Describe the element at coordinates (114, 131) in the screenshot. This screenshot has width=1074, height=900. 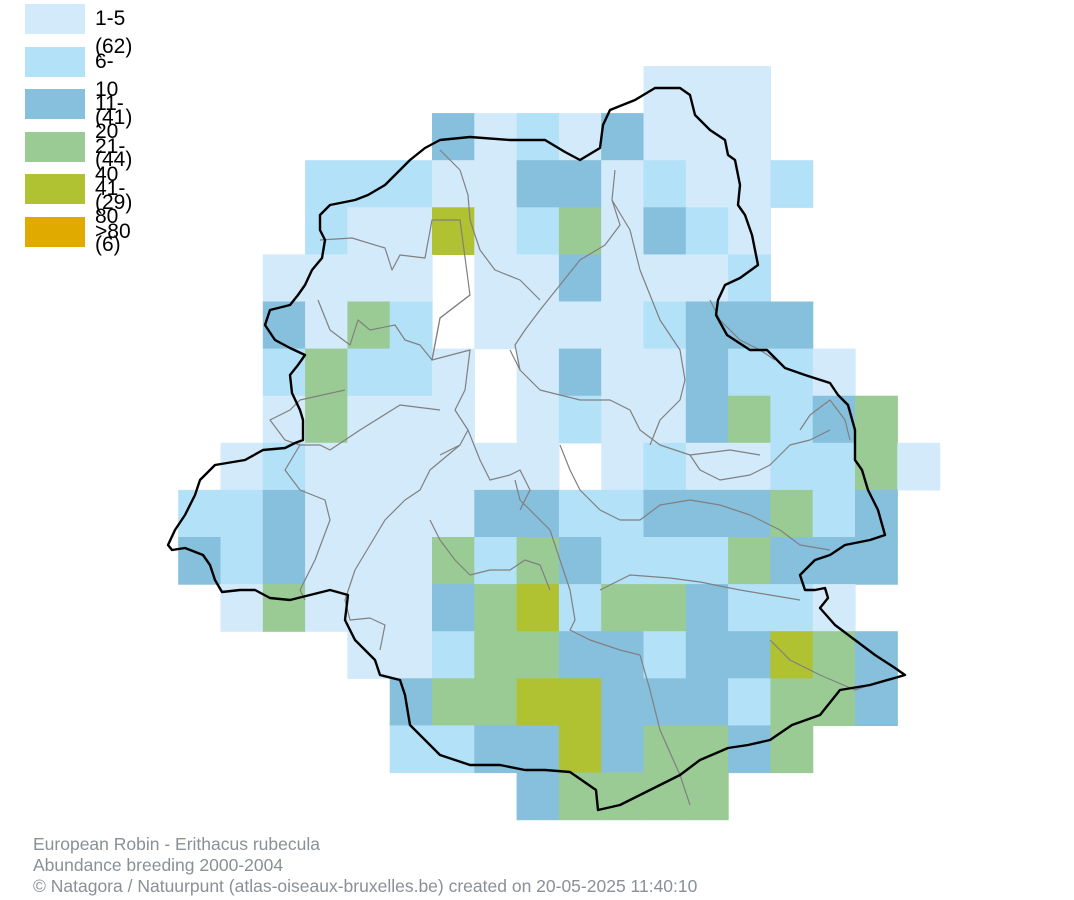
I see `legend-label: 11-20 (44)` at that location.